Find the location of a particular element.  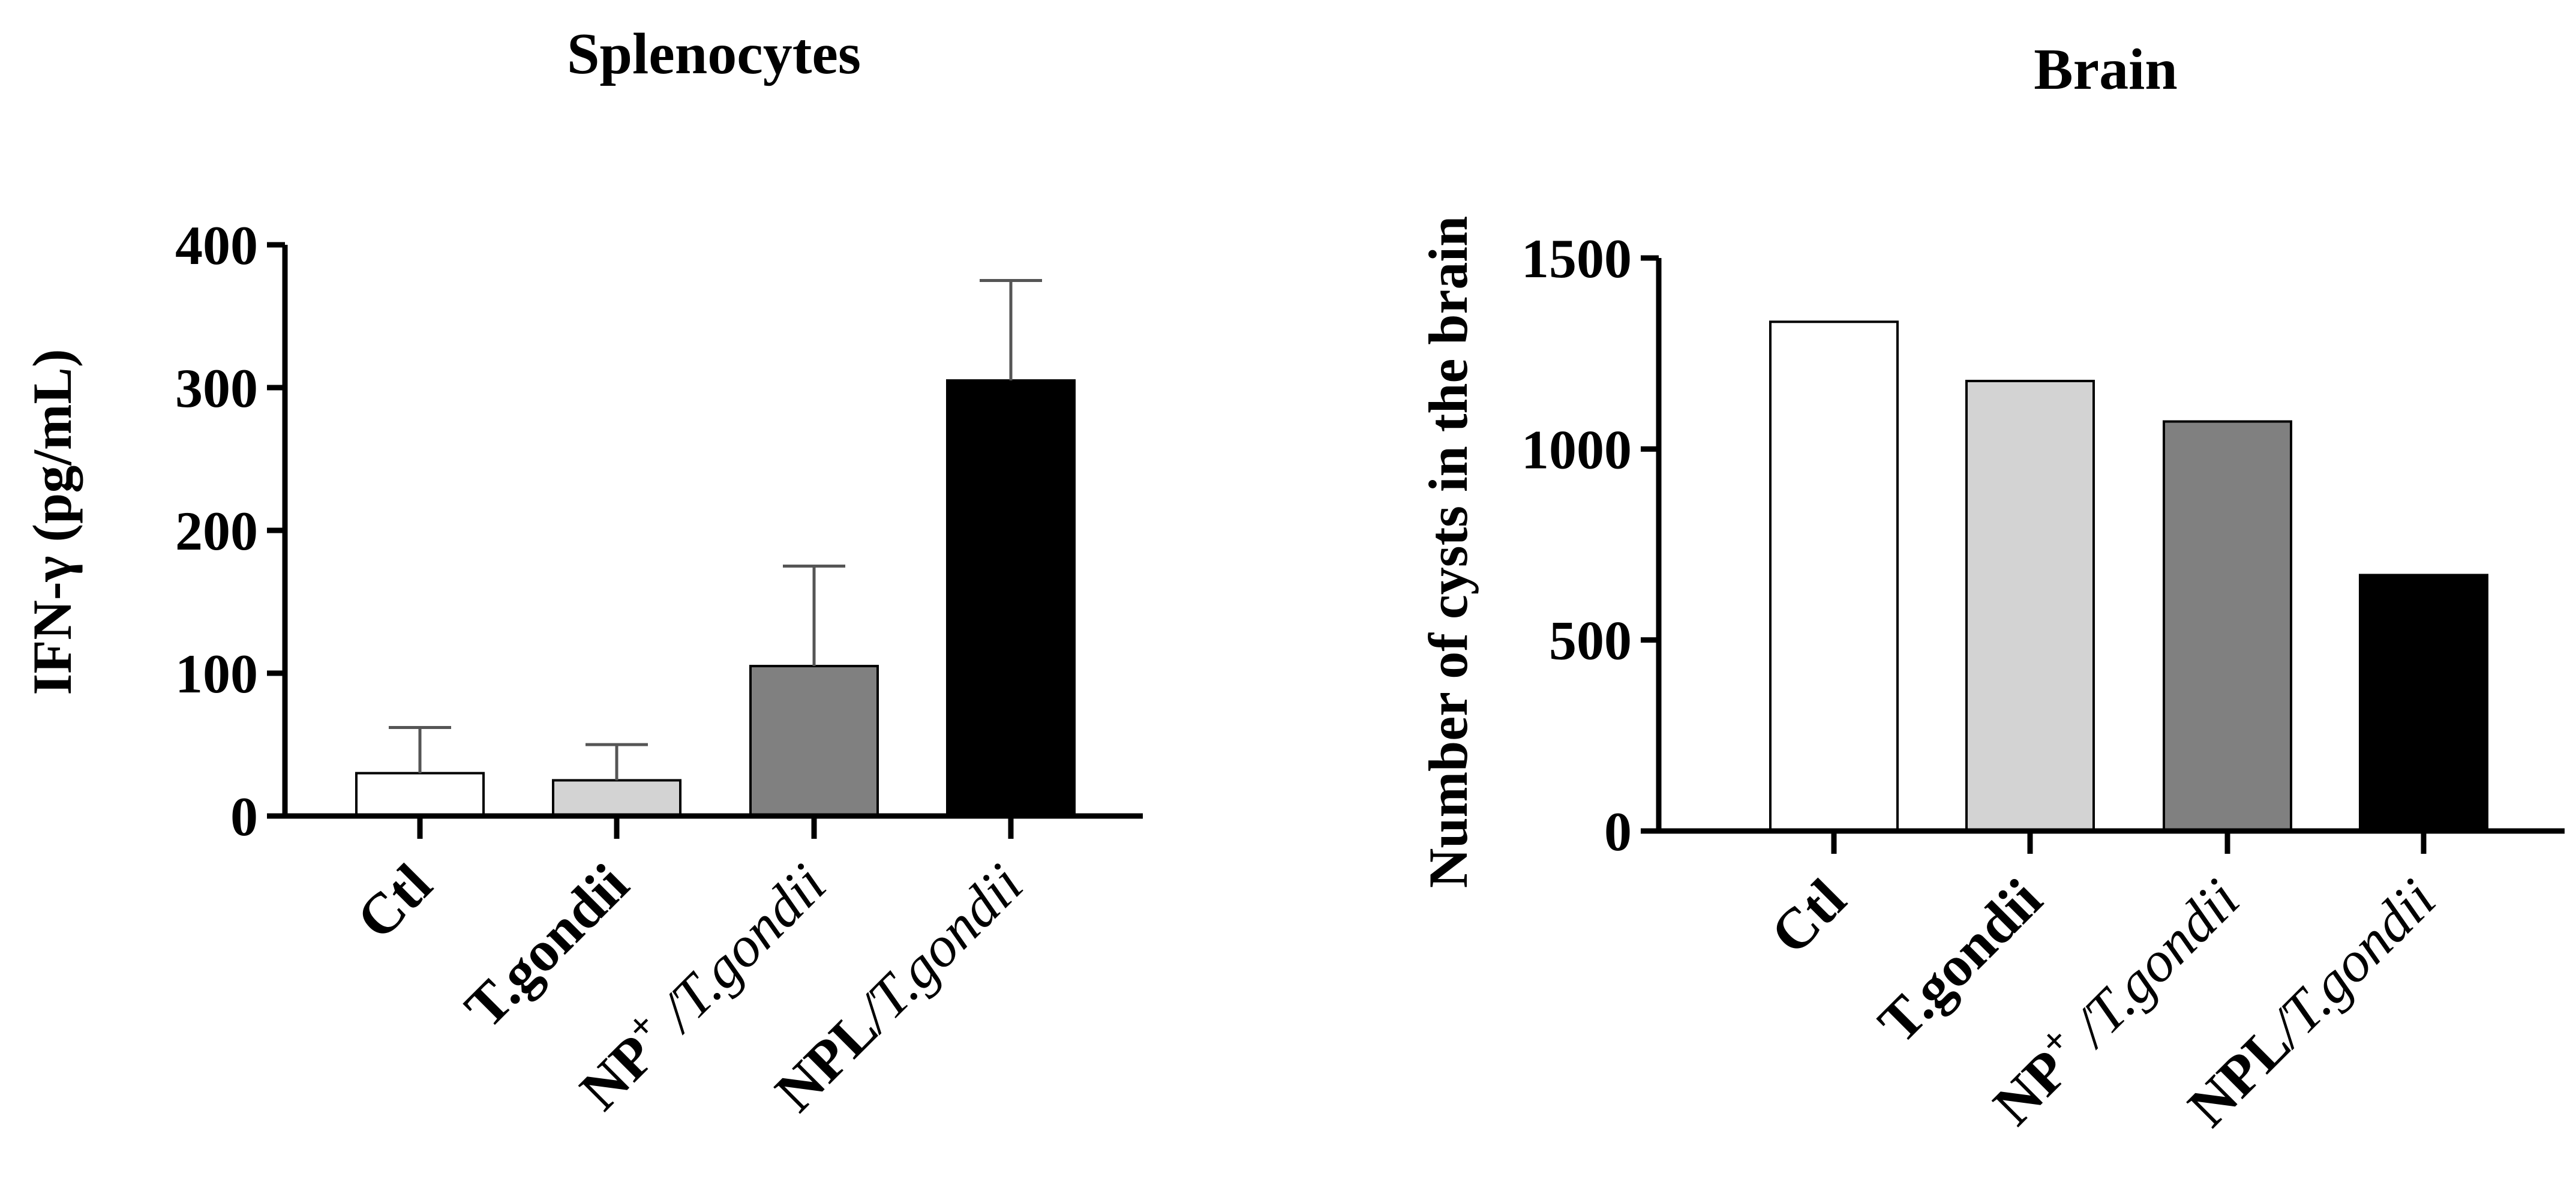

y-tick-label: 1000 is located at coordinates (1576, 450).